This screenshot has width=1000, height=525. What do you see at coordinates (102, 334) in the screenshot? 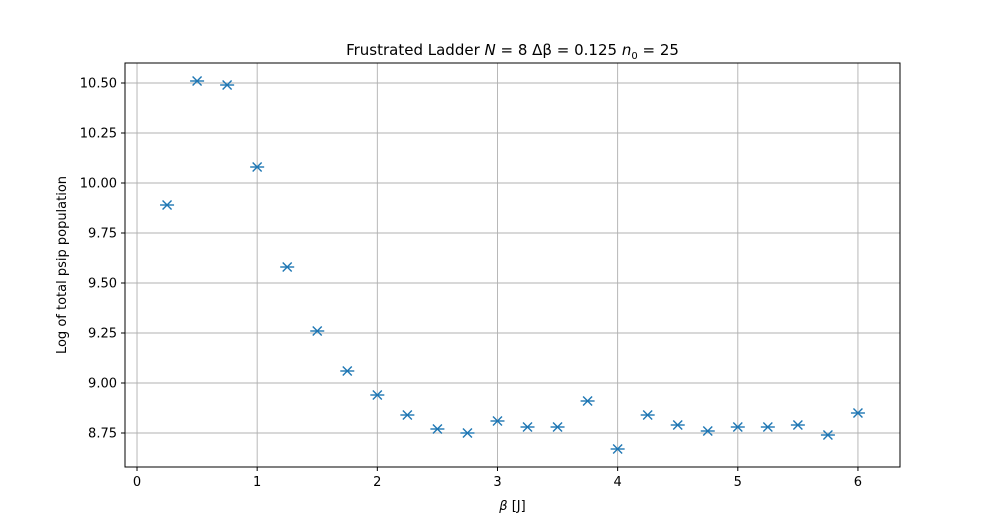
I see `y-tick-label: 9.25` at bounding box center [102, 334].